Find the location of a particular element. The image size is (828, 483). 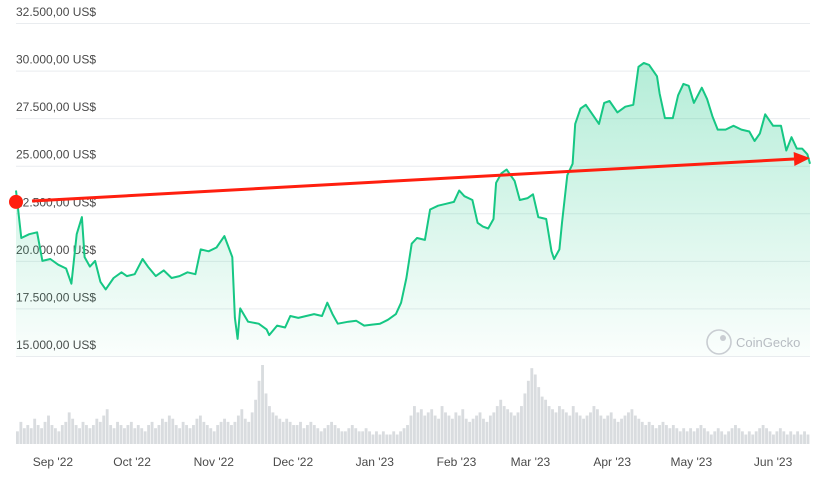

x-tick-label: Jan '23 is located at coordinates (375, 462).